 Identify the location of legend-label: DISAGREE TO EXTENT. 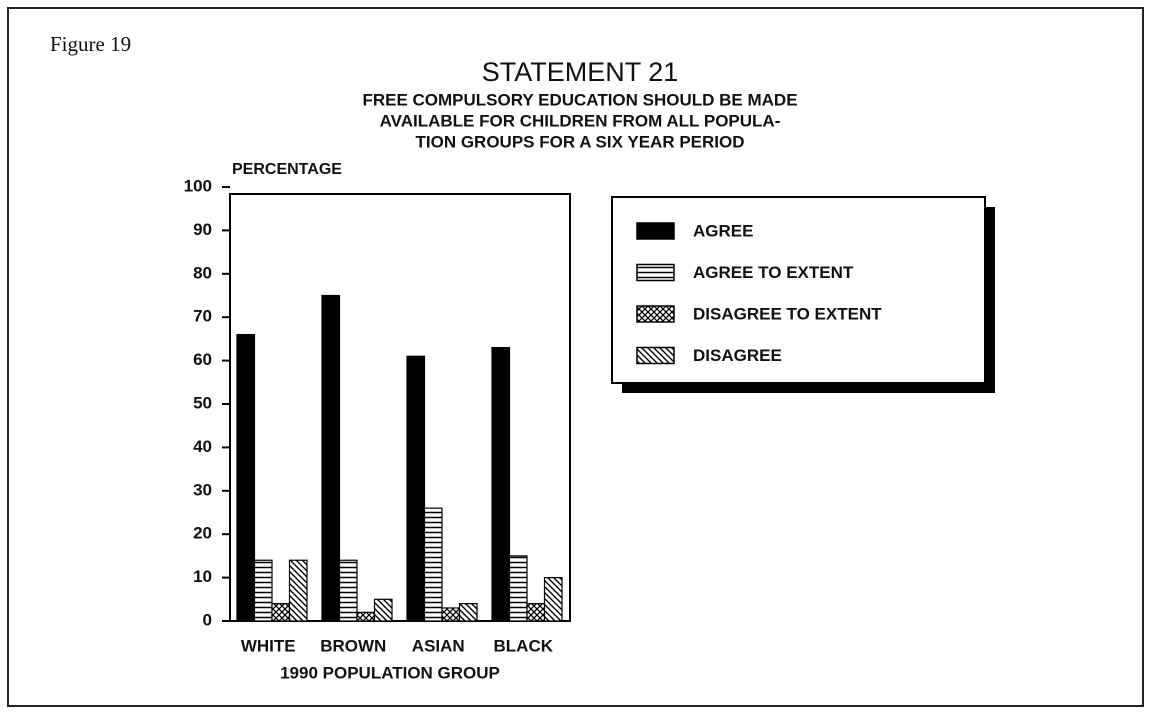
(787, 313).